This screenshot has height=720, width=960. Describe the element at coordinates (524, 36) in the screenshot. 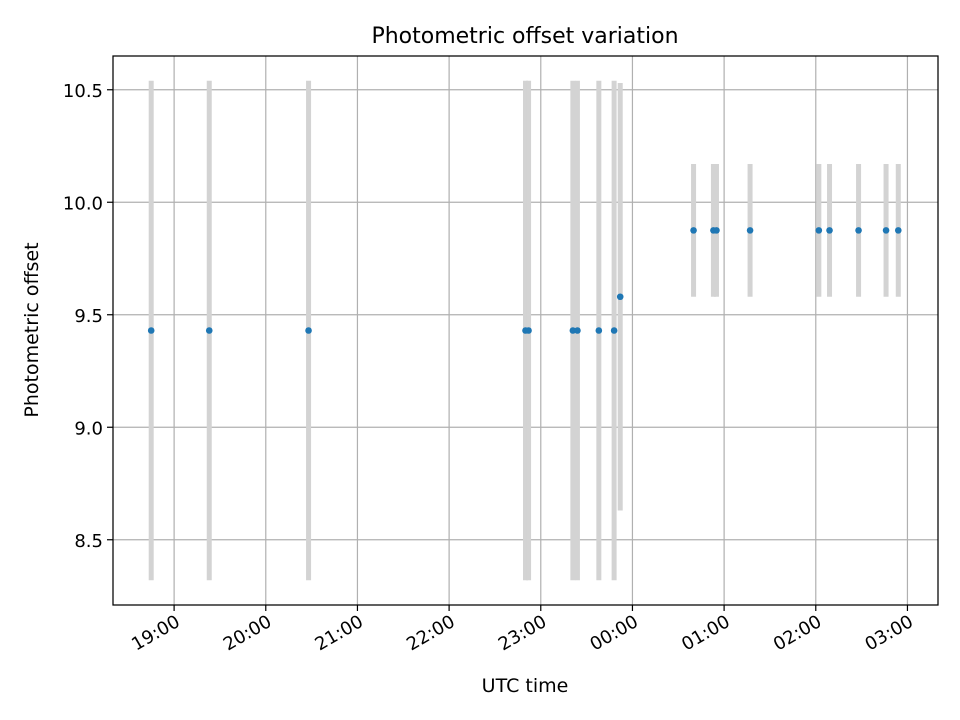

I see `chart-title: Photometric offset variation` at that location.